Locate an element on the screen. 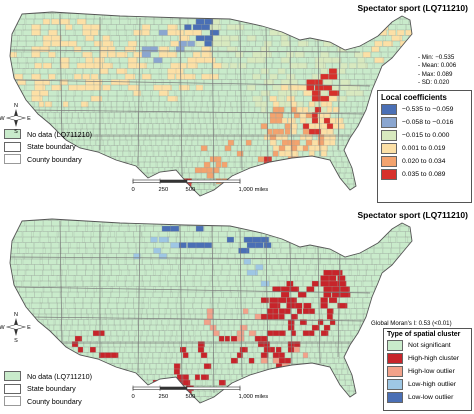 The image size is (474, 414). coefficient-legend-item: 0.020 to 0.034 is located at coordinates (424, 161).